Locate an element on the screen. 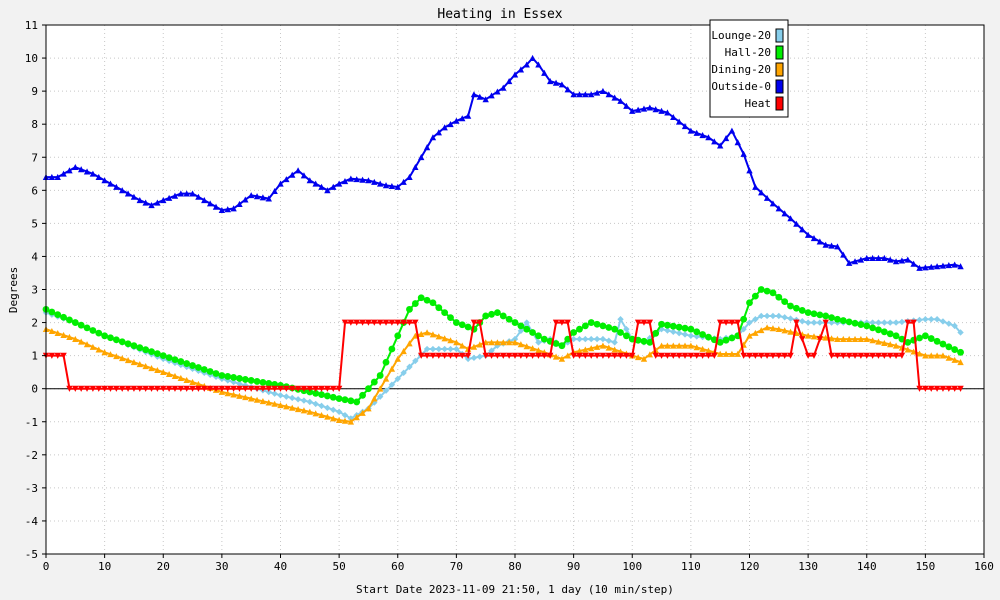 Image resolution: width=1000 pixels, height=600 pixels. x-tick-label: 110 is located at coordinates (691, 566).